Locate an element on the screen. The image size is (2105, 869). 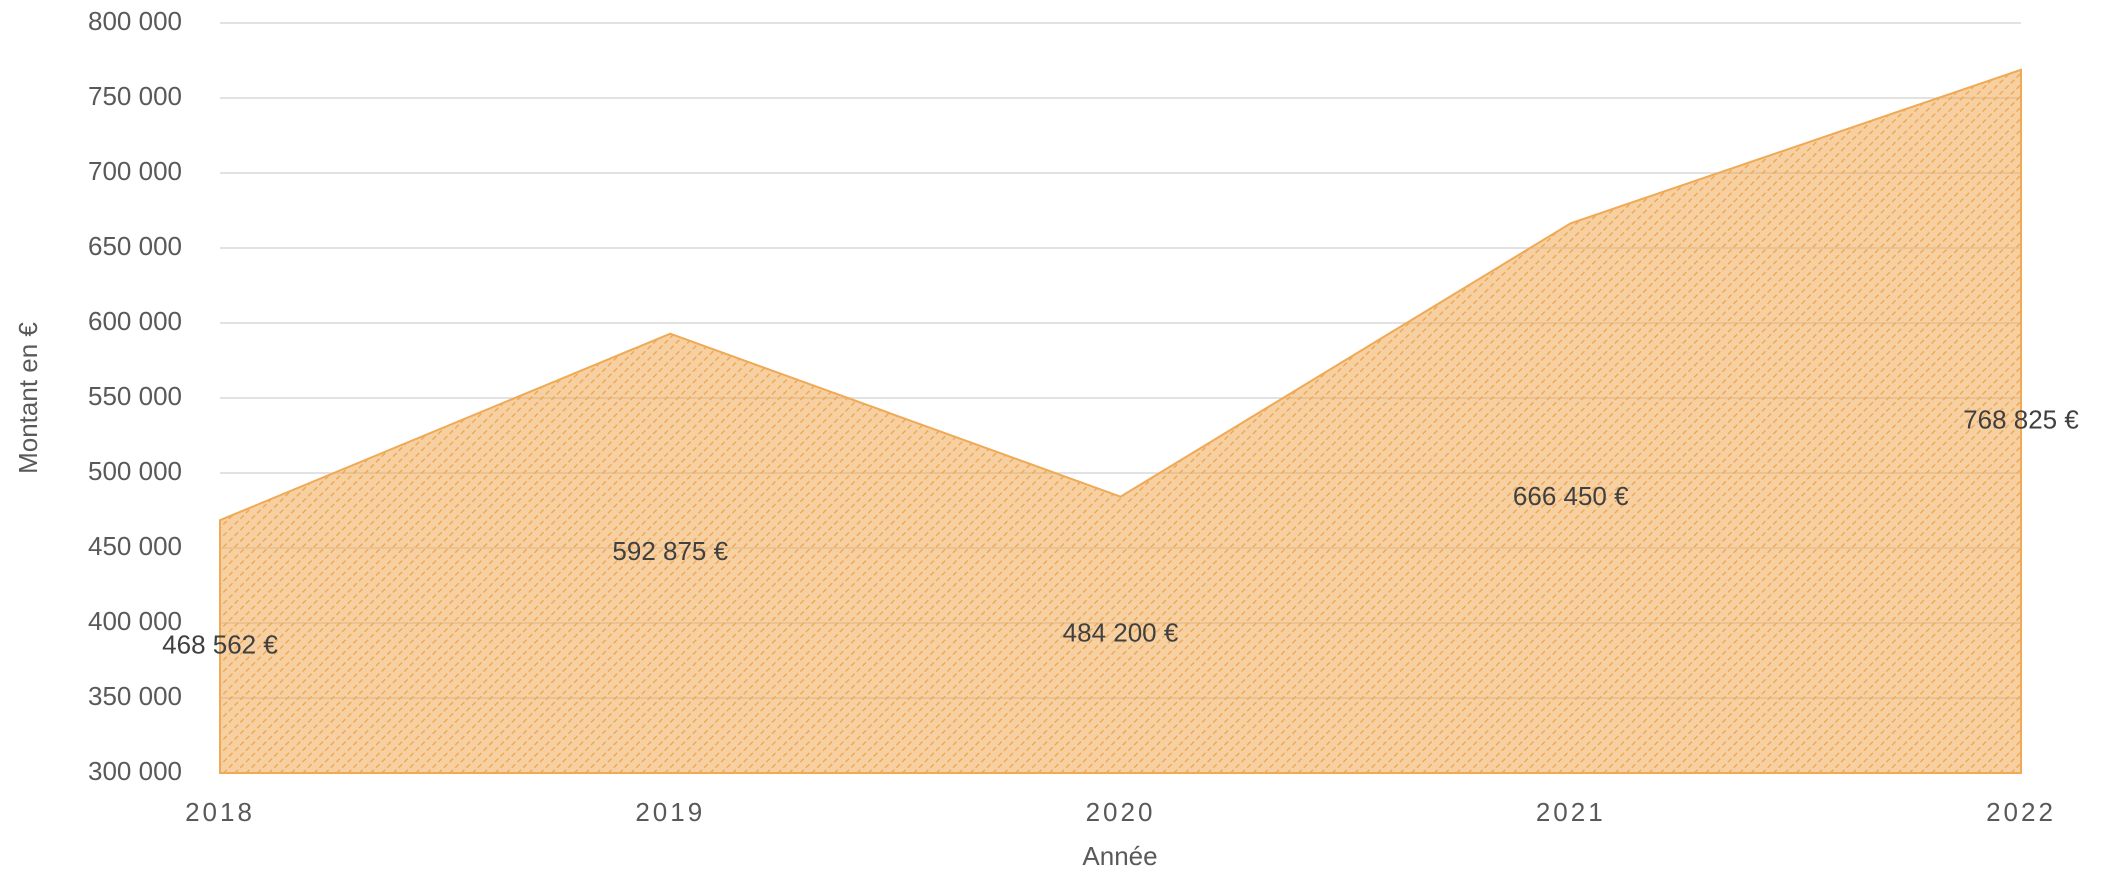
y-tick-label: 350 000 is located at coordinates (135, 696).